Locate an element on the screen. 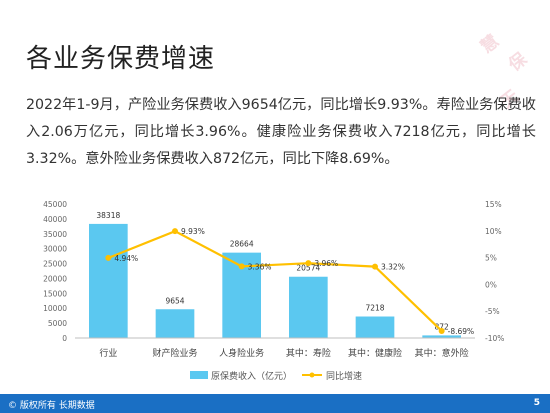 This screenshot has width=550, height=413. bar-data-label: 20574 is located at coordinates (308, 268).